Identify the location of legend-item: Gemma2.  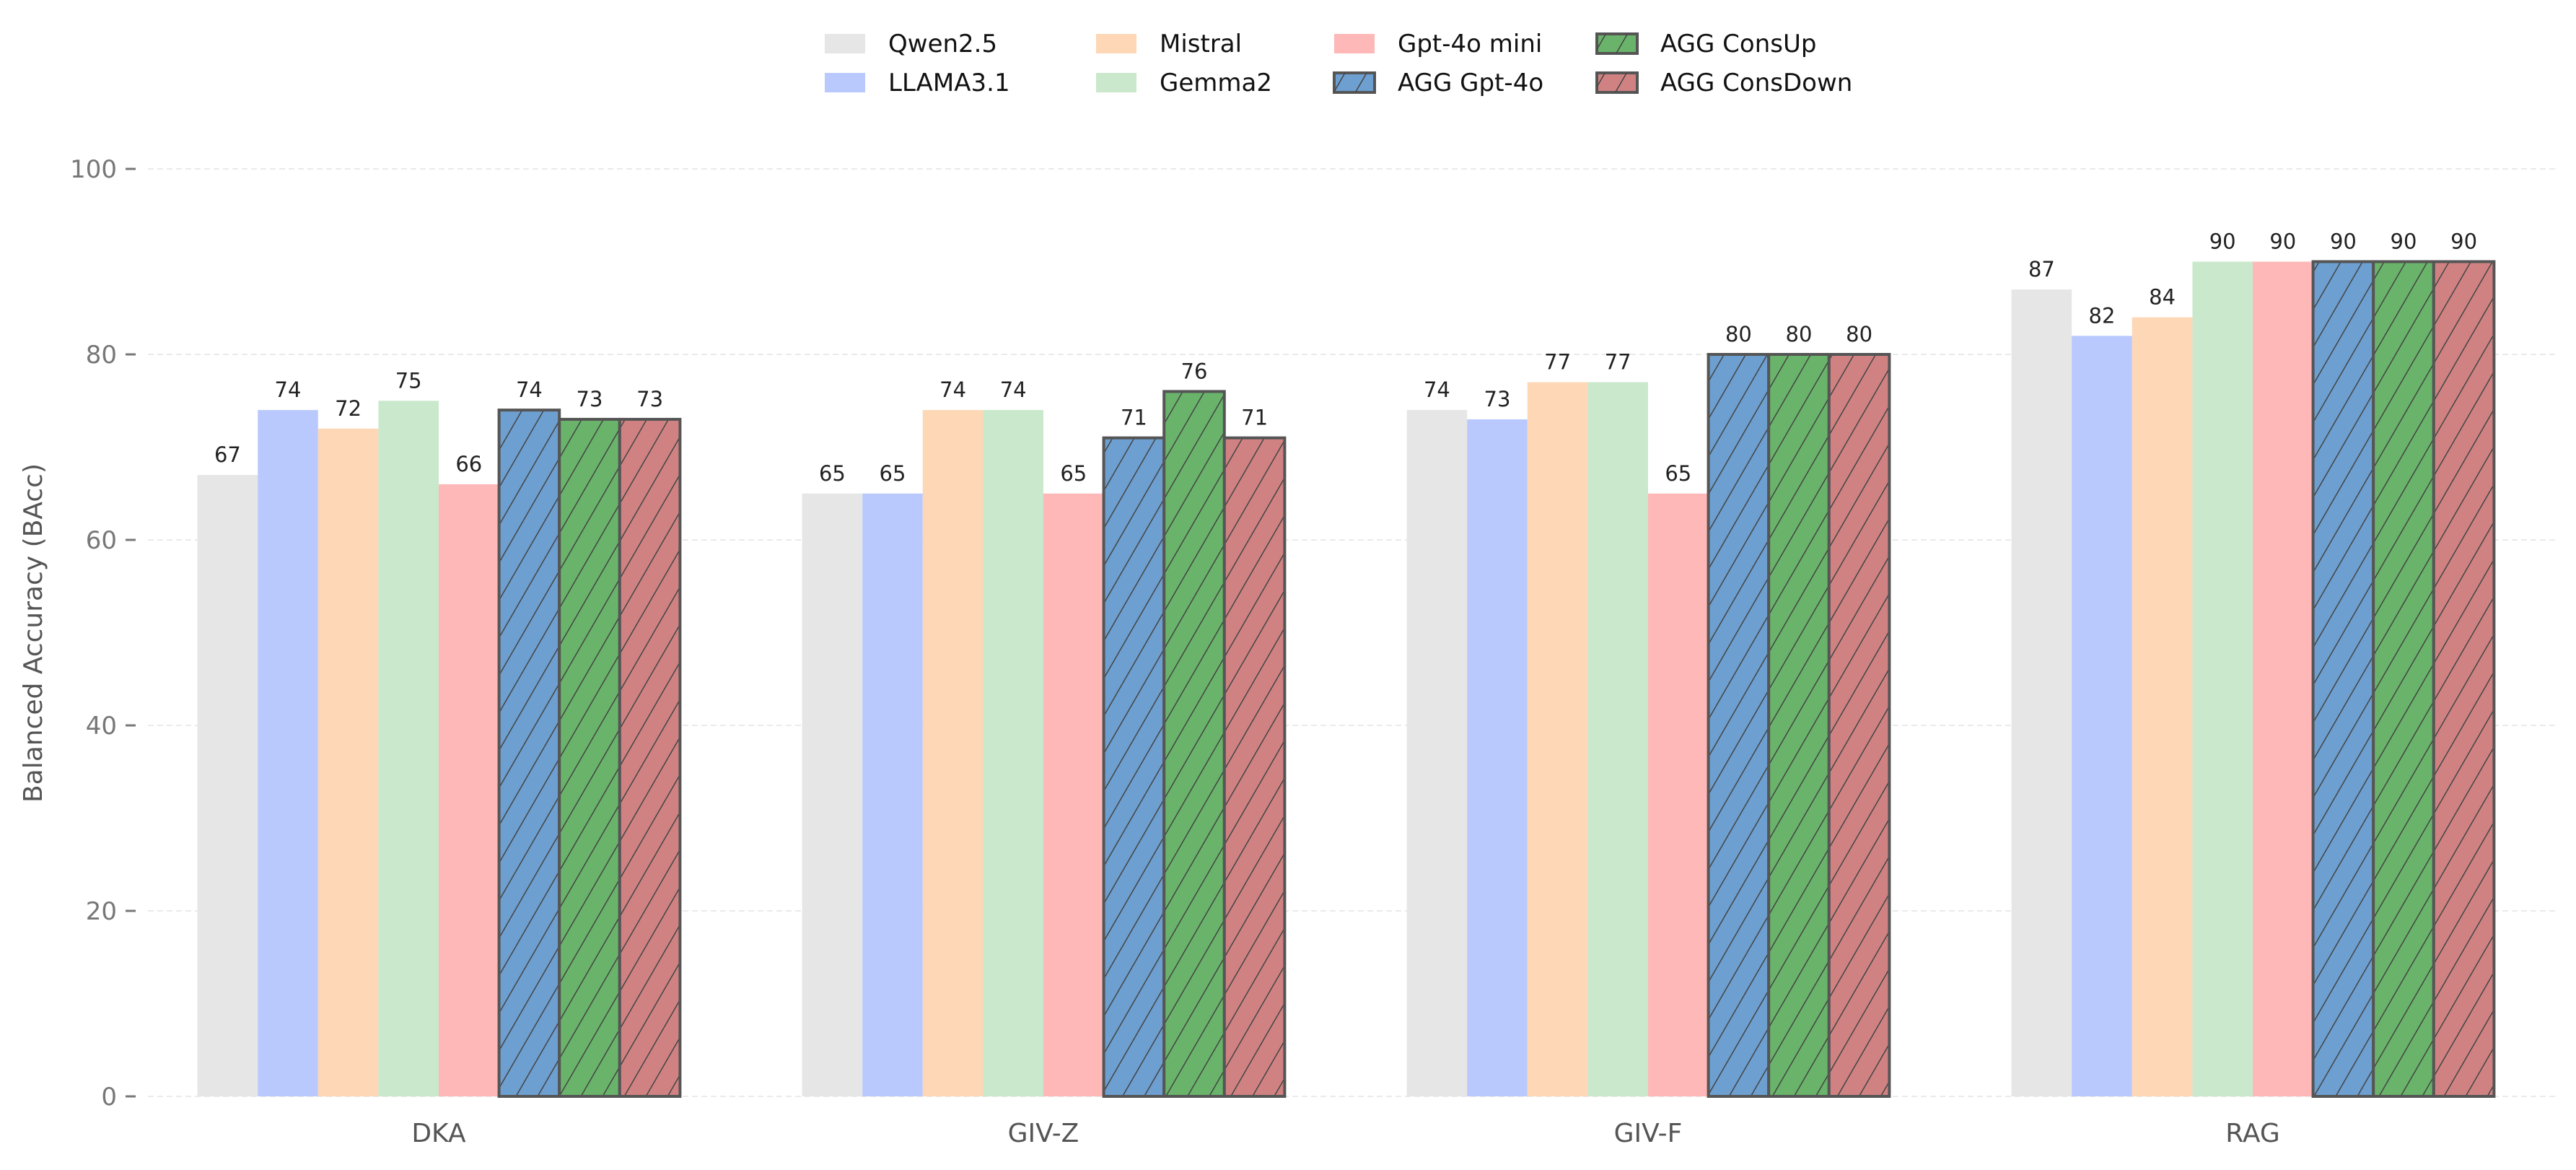
(1184, 83).